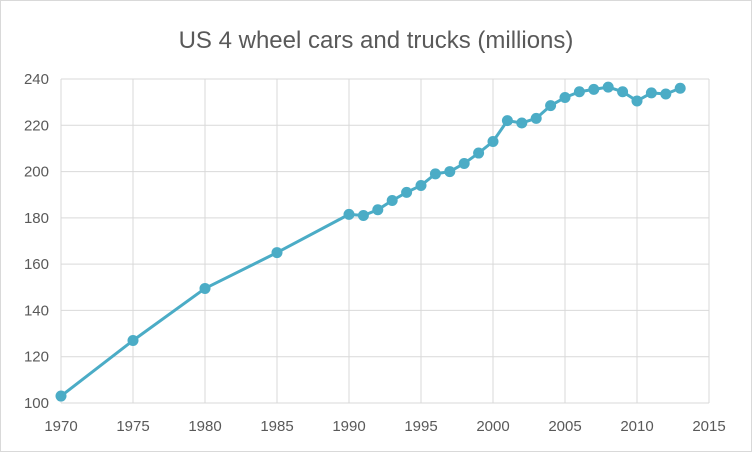 This screenshot has height=452, width=752. I want to click on x-tick-label: 1980, so click(204, 426).